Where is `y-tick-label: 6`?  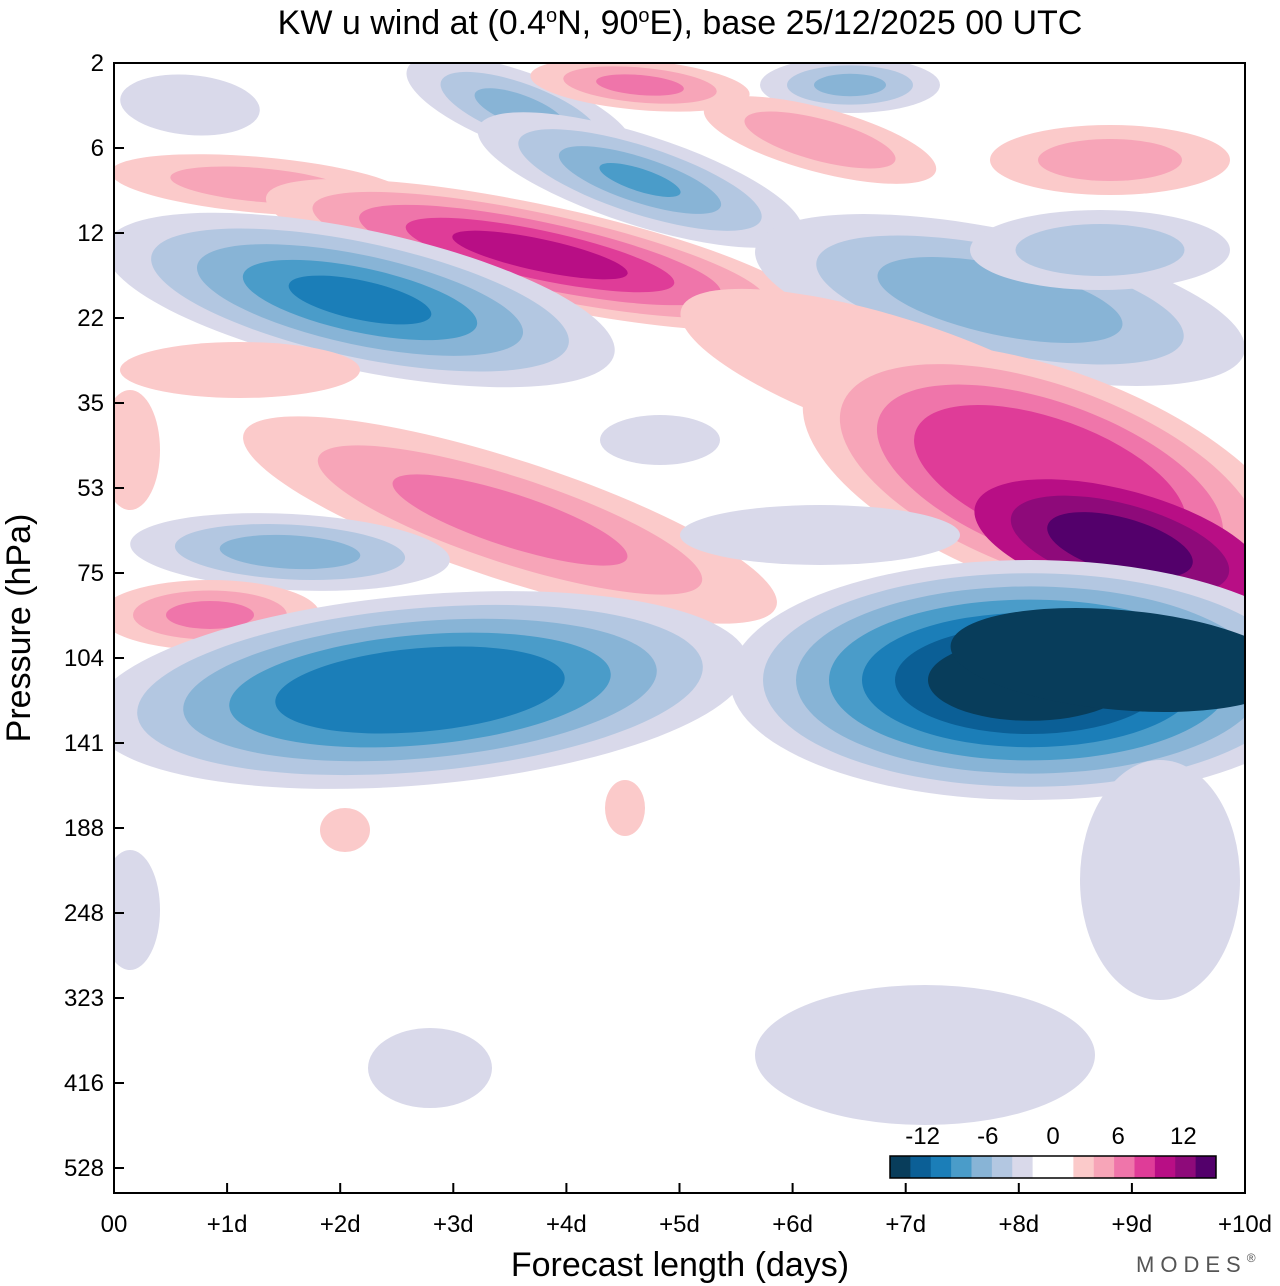
y-tick-label: 6 is located at coordinates (97, 148).